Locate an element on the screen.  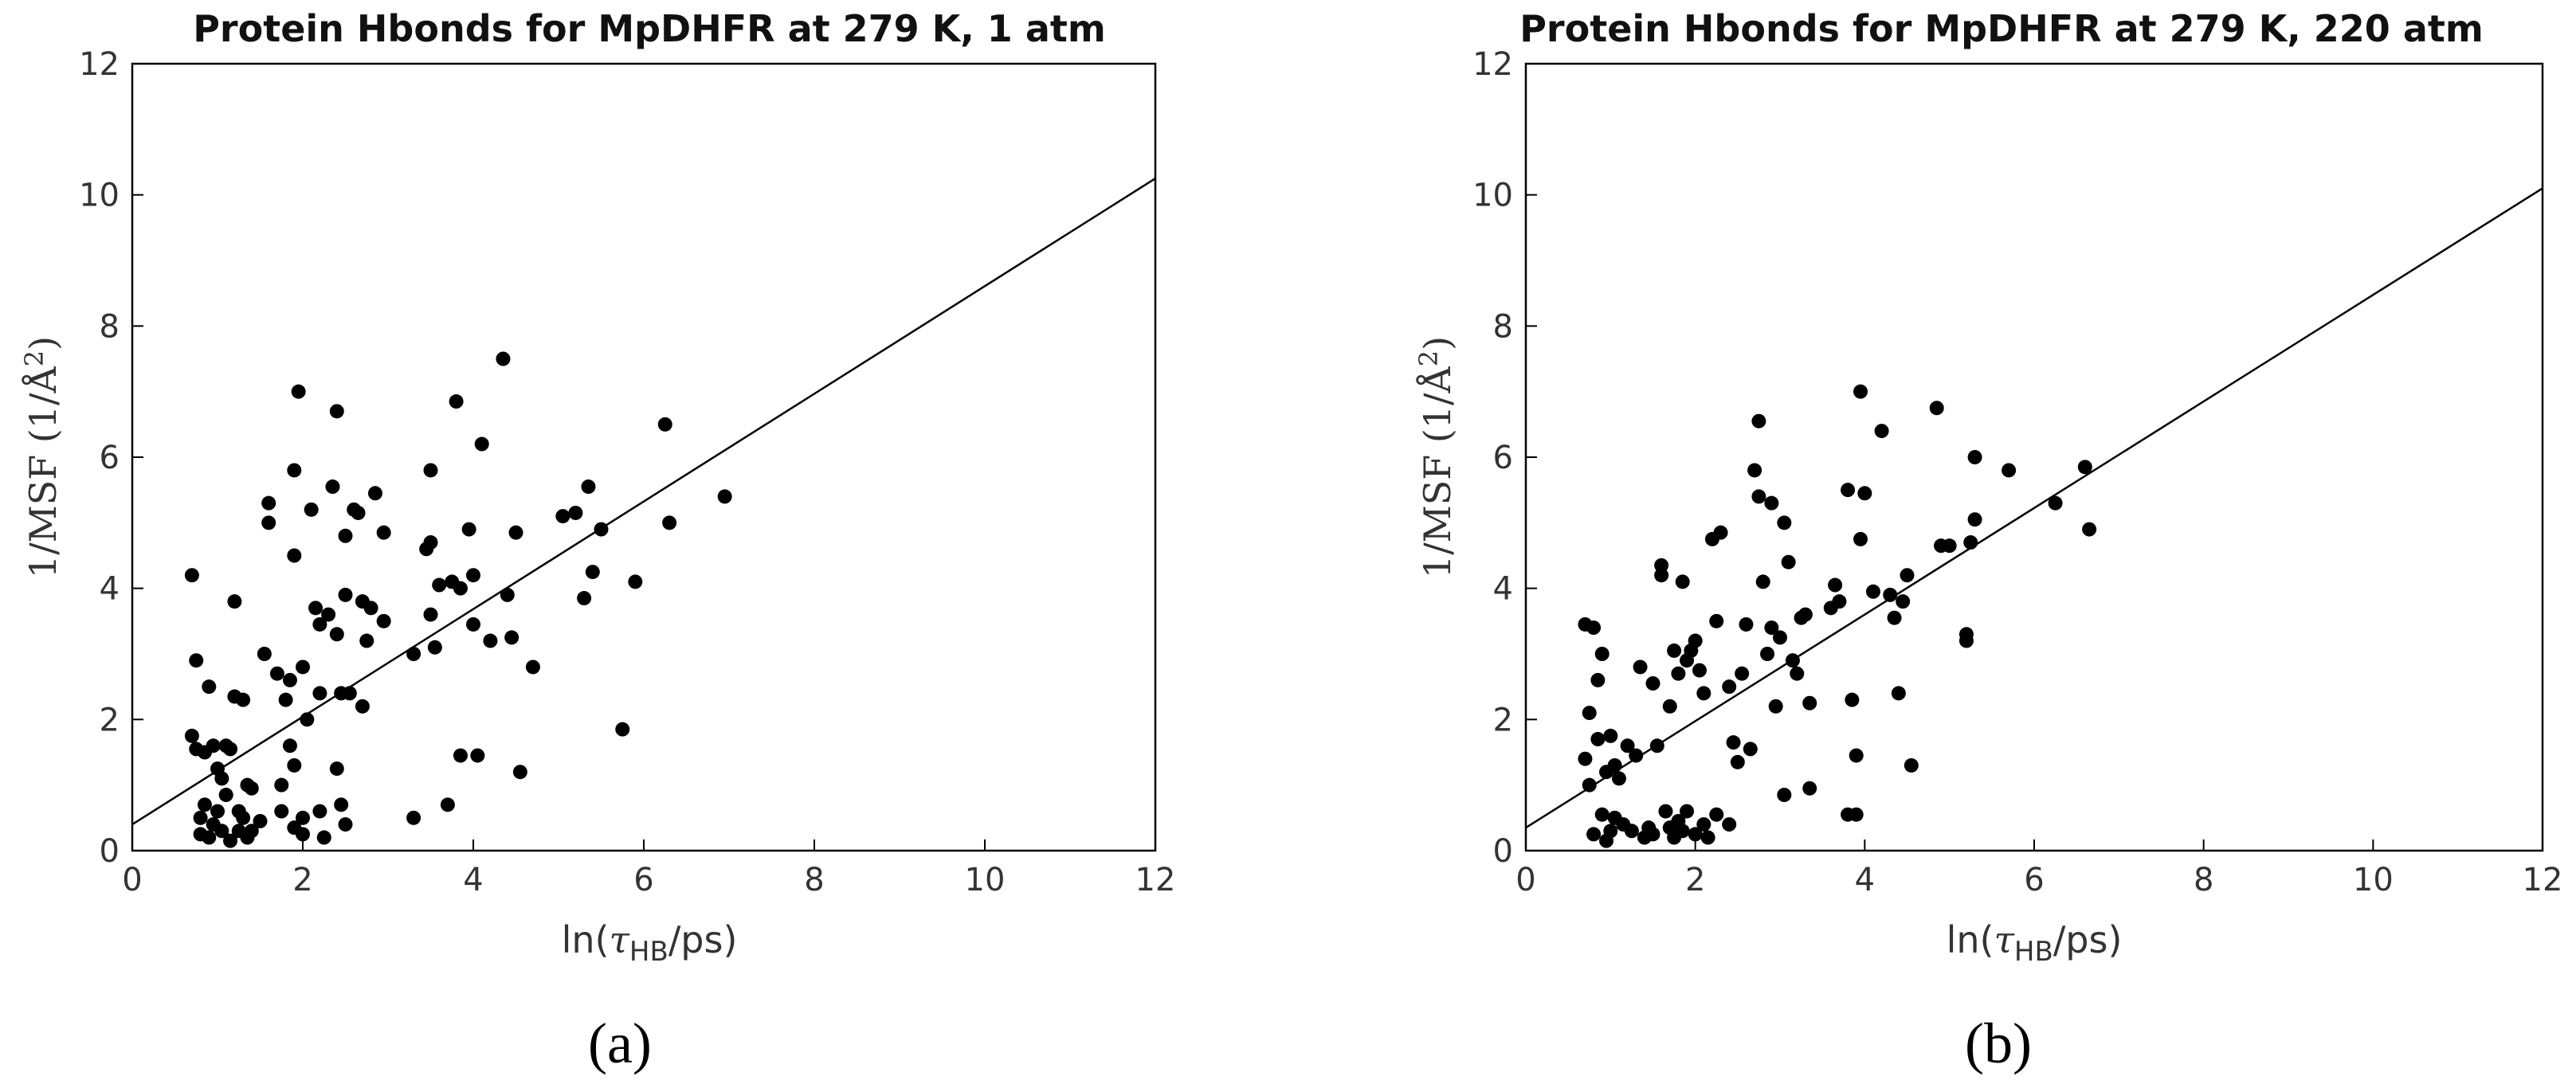
panel-a-x-tick-label: 0 is located at coordinates (132, 880).